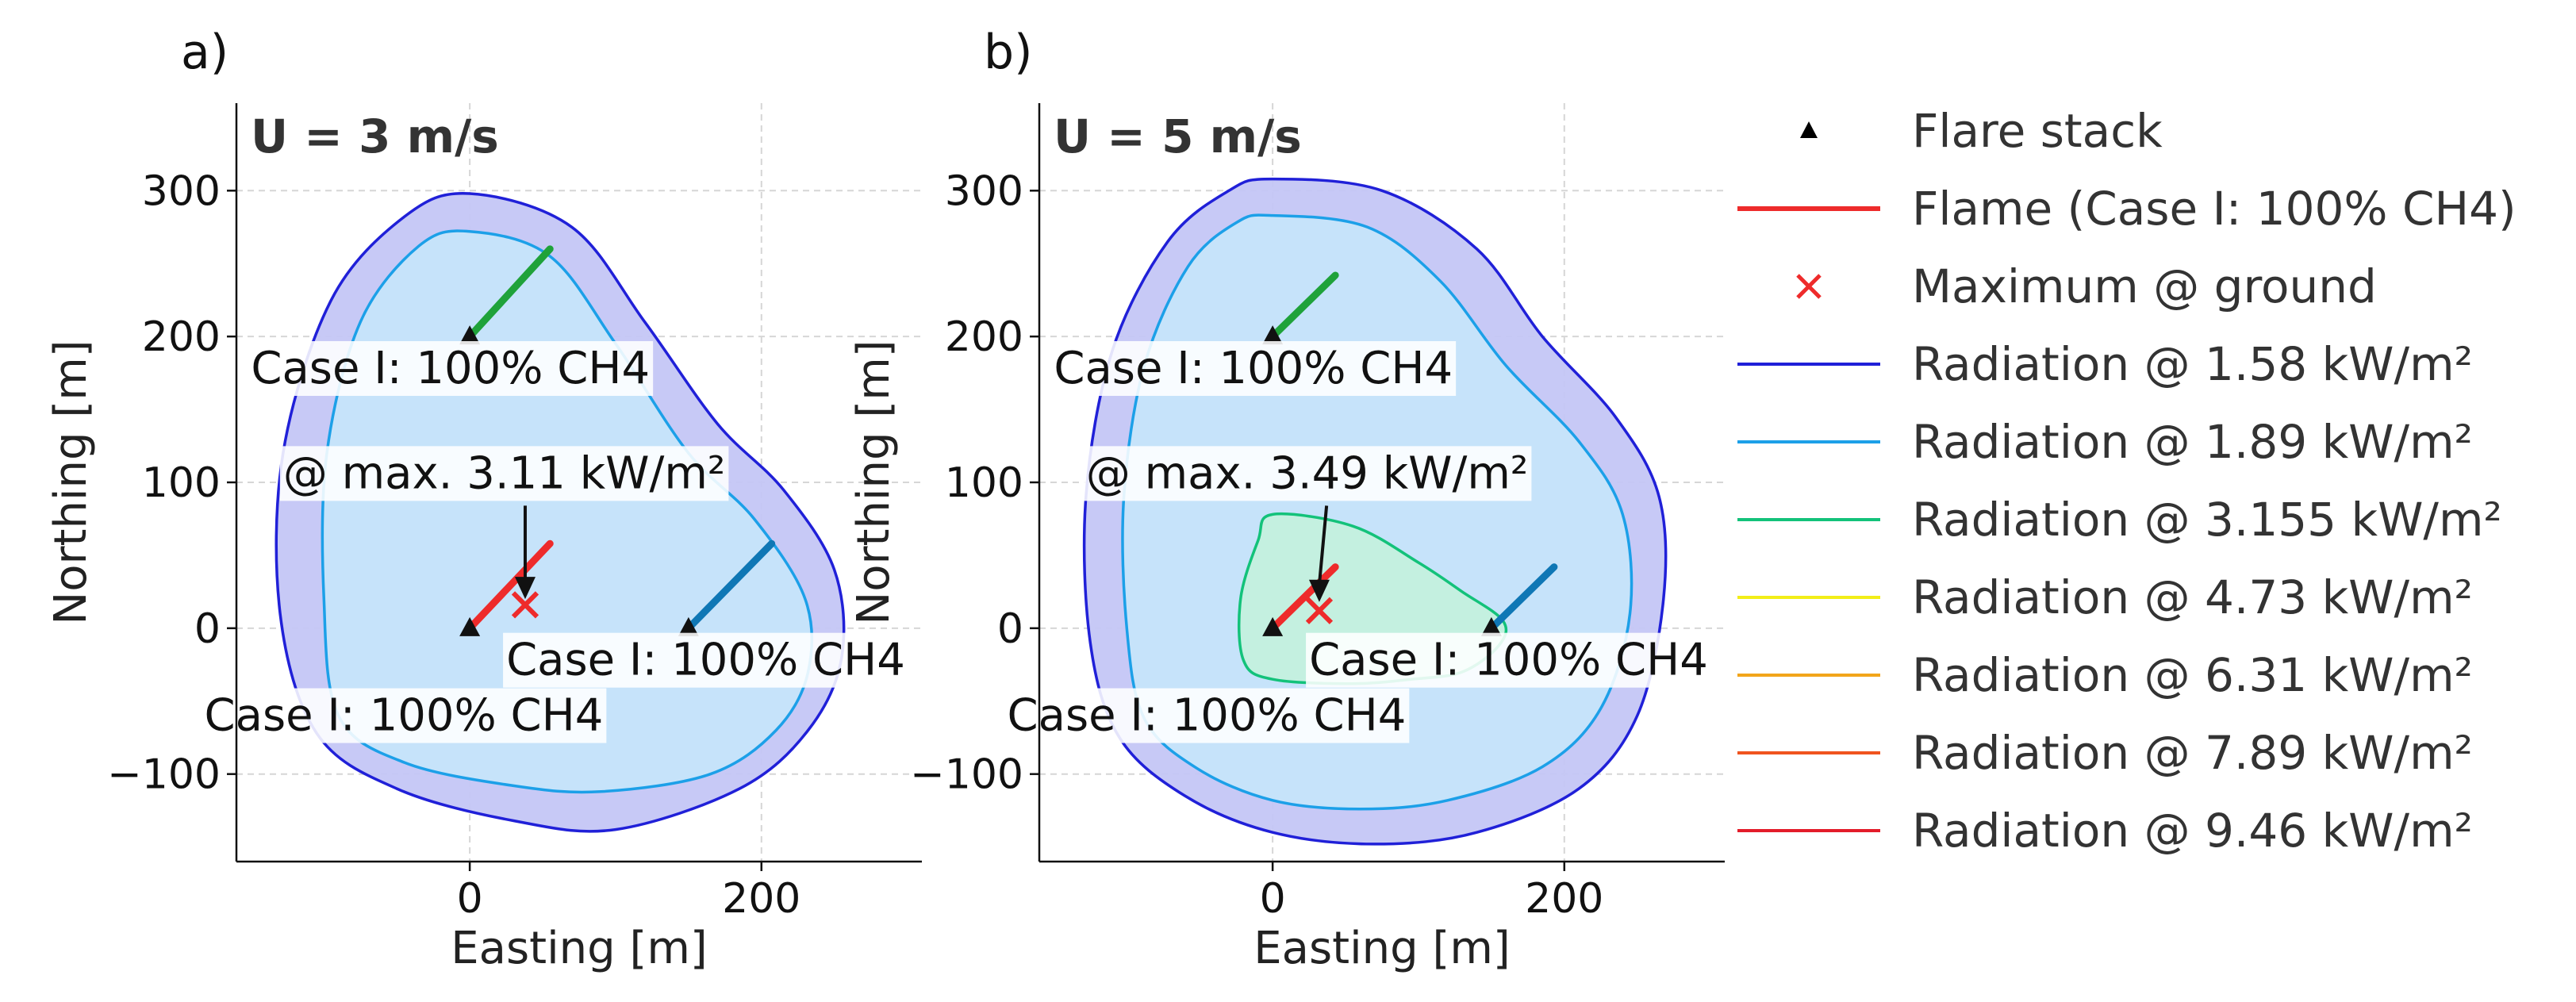 The image size is (2576, 1002). What do you see at coordinates (1809, 129) in the screenshot?
I see `legend-triangle-marker` at bounding box center [1809, 129].